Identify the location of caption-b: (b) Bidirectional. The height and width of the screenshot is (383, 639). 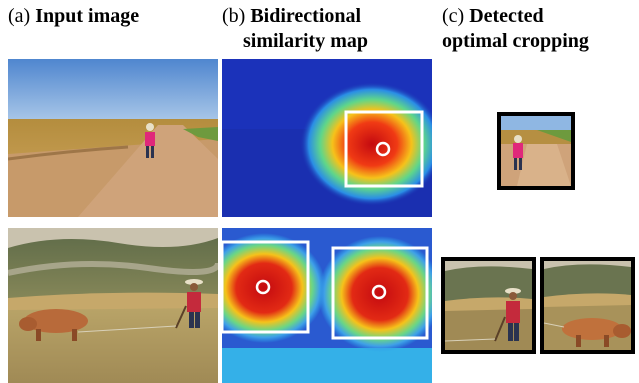
(291, 16).